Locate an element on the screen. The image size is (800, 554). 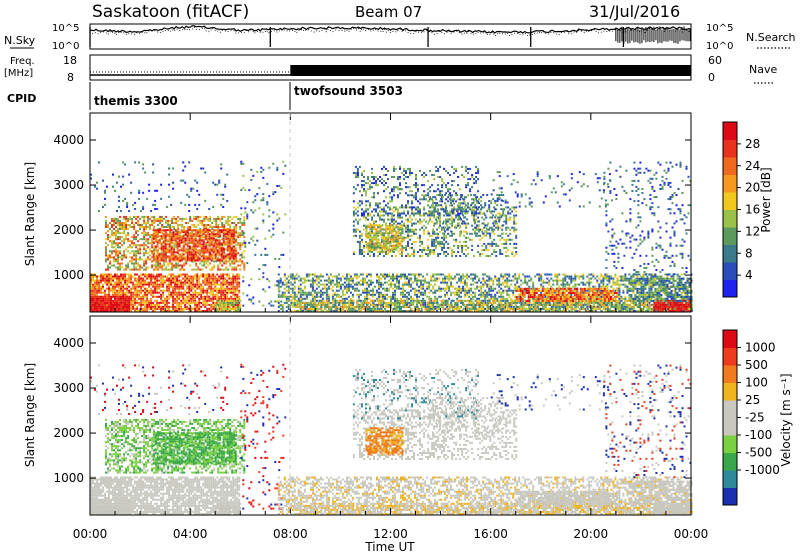
nsearch-tick-bottom: 10^0 is located at coordinates (719, 46).